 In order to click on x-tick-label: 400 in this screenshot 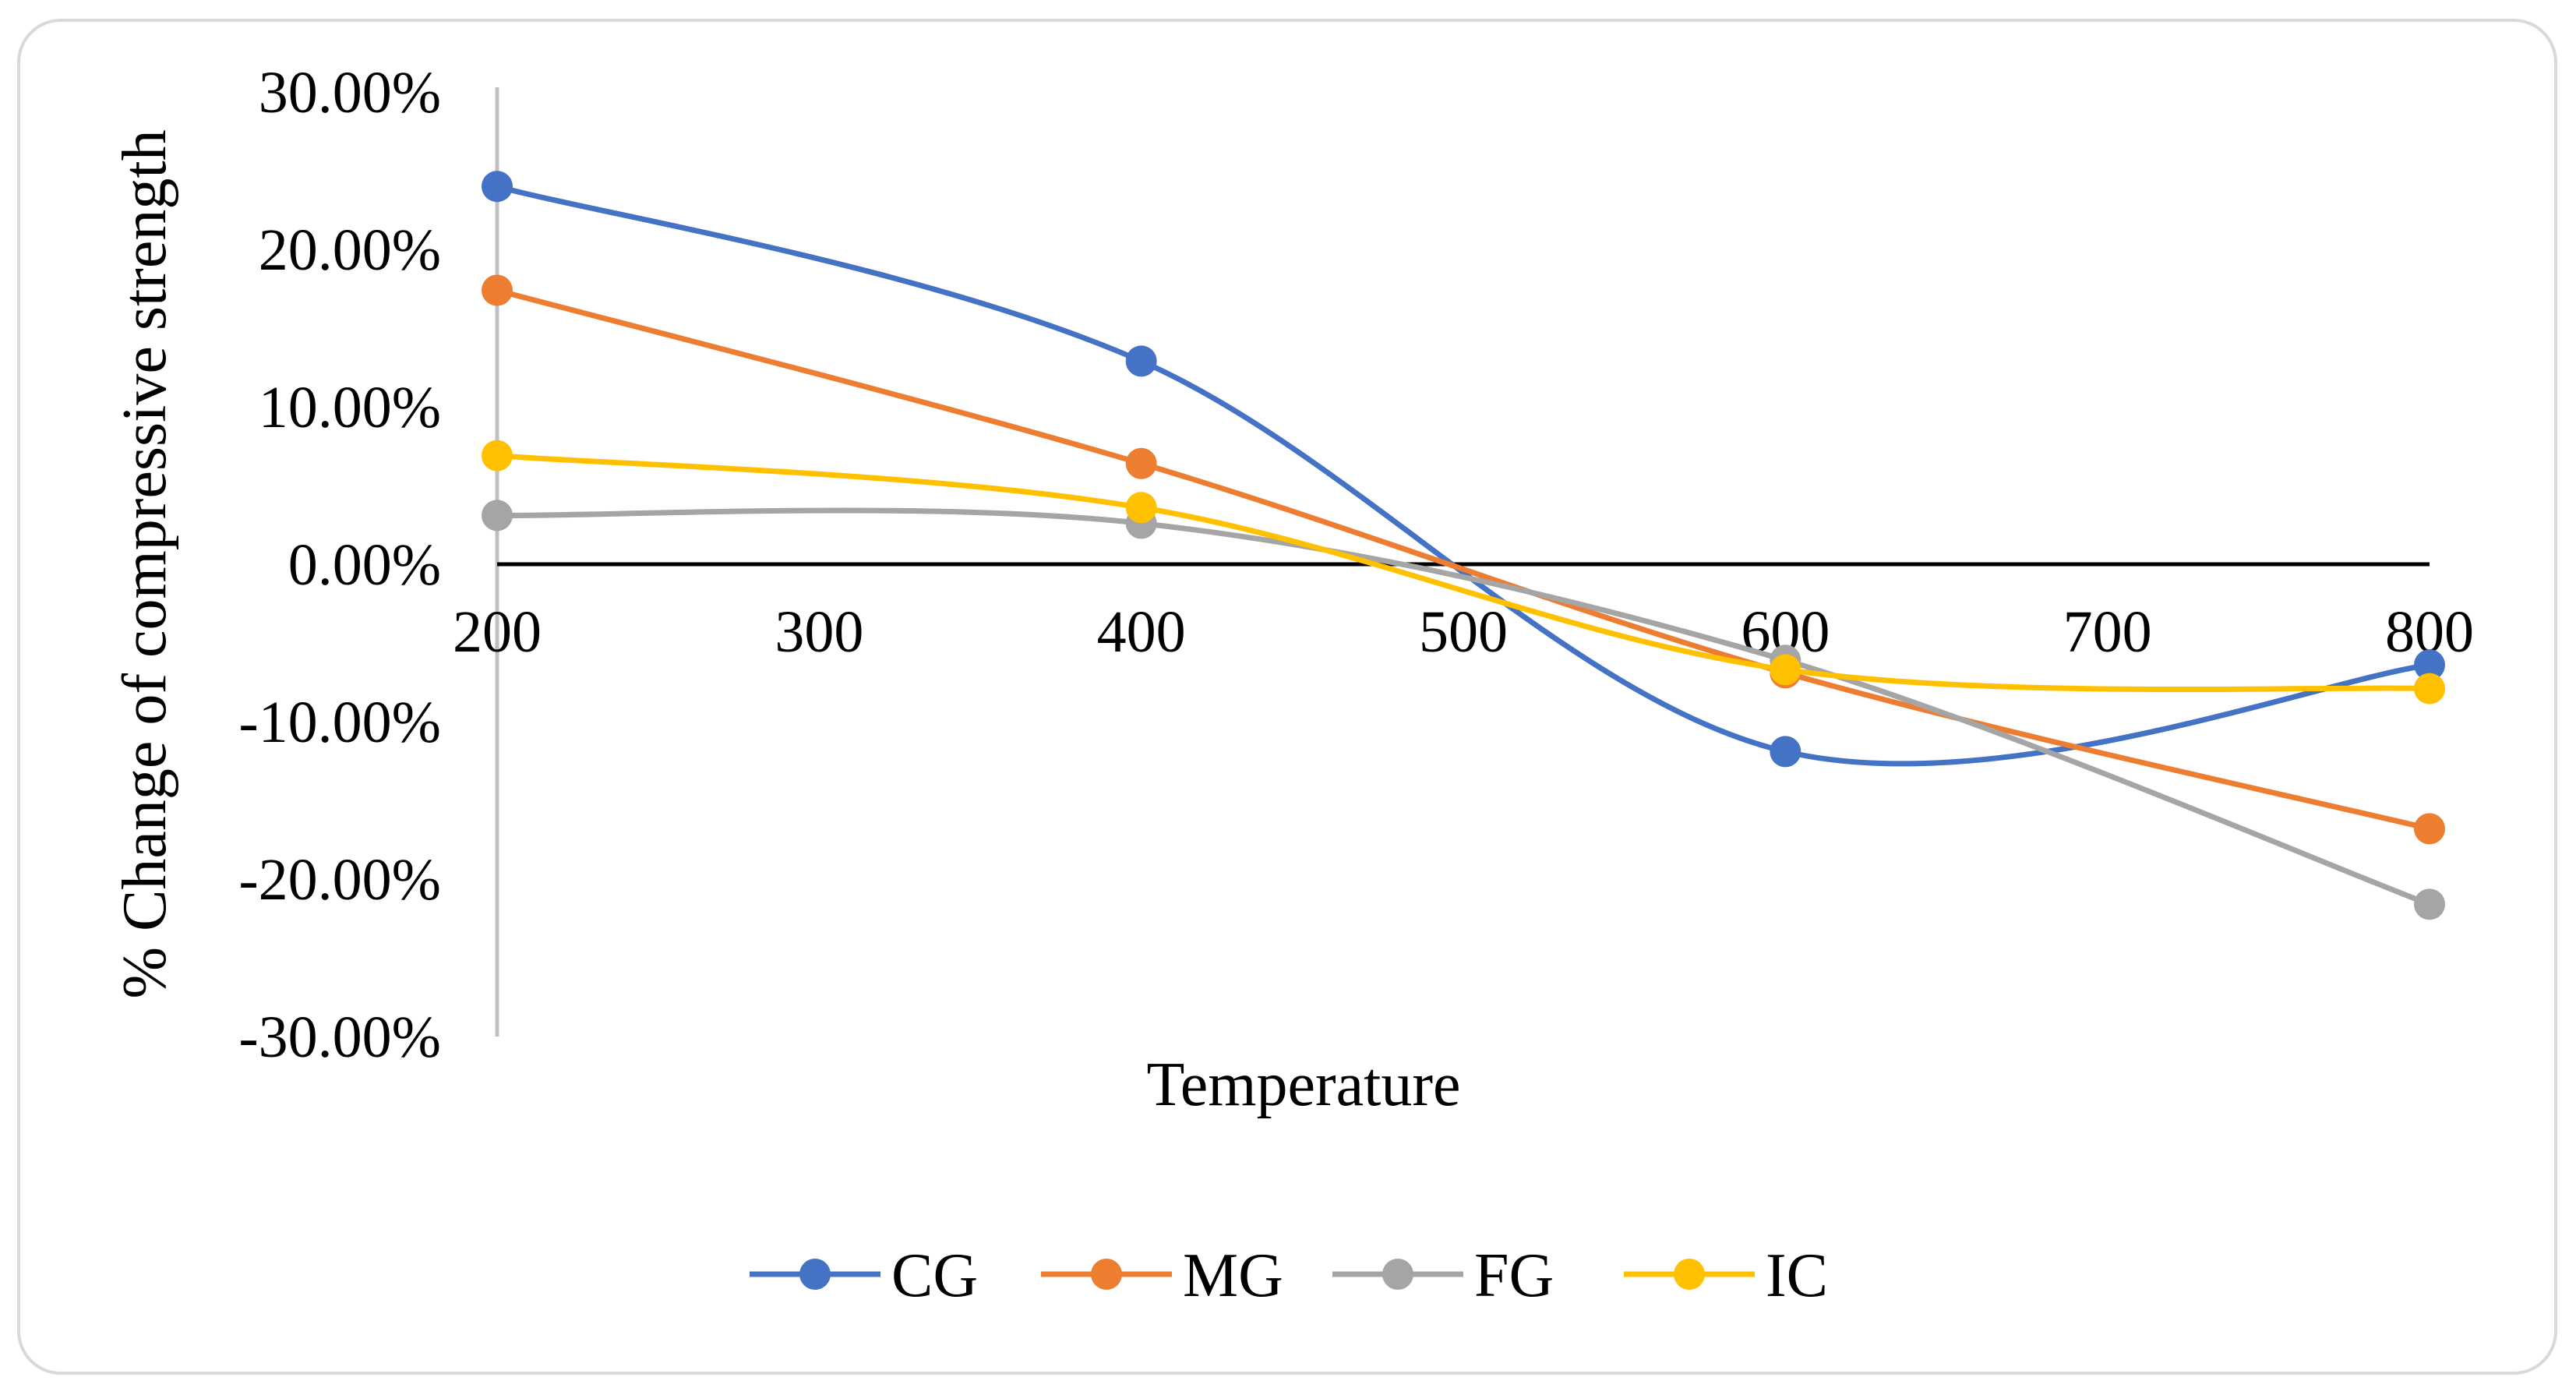, I will do `click(1141, 632)`.